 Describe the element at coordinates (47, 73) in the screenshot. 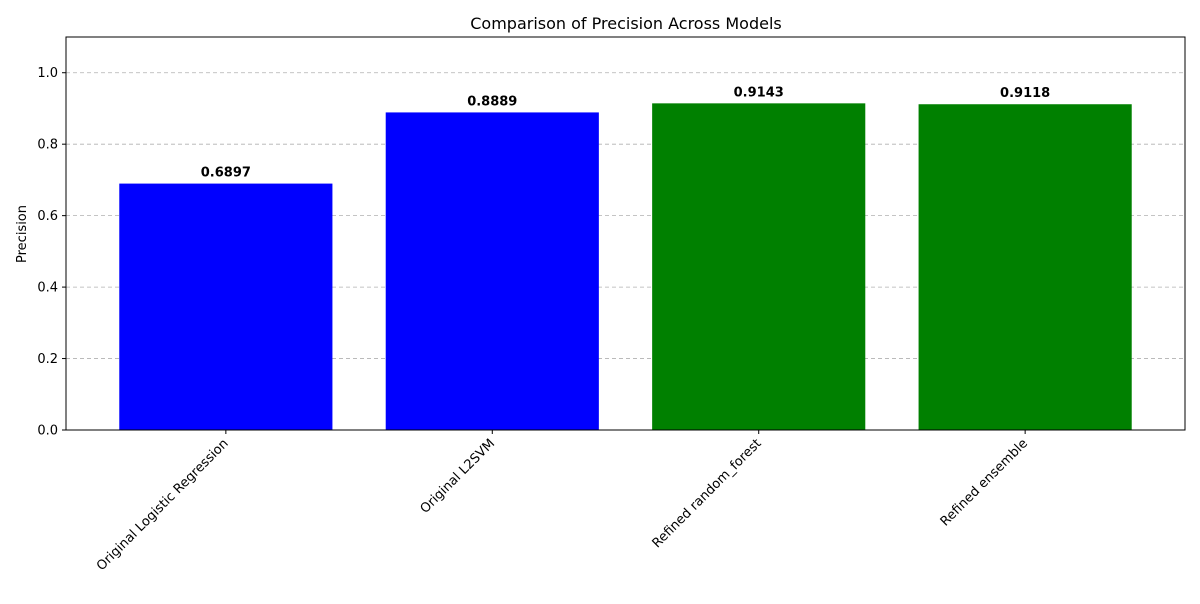

I see `y-tick-label: 1.0` at that location.